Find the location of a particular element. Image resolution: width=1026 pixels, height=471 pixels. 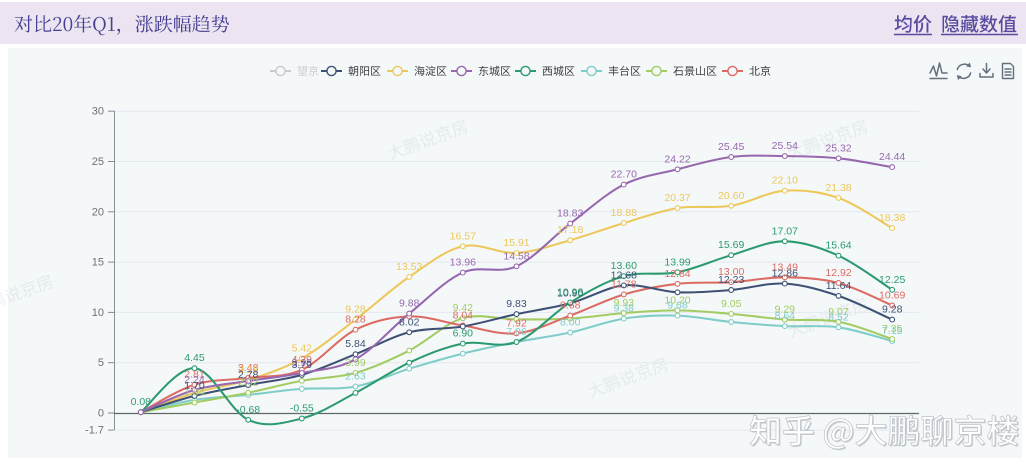

svg-text: 12.84 is located at coordinates (677, 274).